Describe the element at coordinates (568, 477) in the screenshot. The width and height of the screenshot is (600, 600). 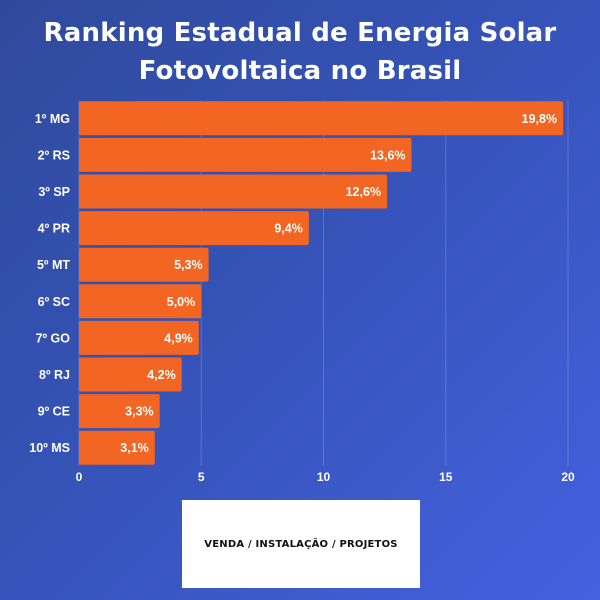
I see `x-tick-label: 20` at that location.